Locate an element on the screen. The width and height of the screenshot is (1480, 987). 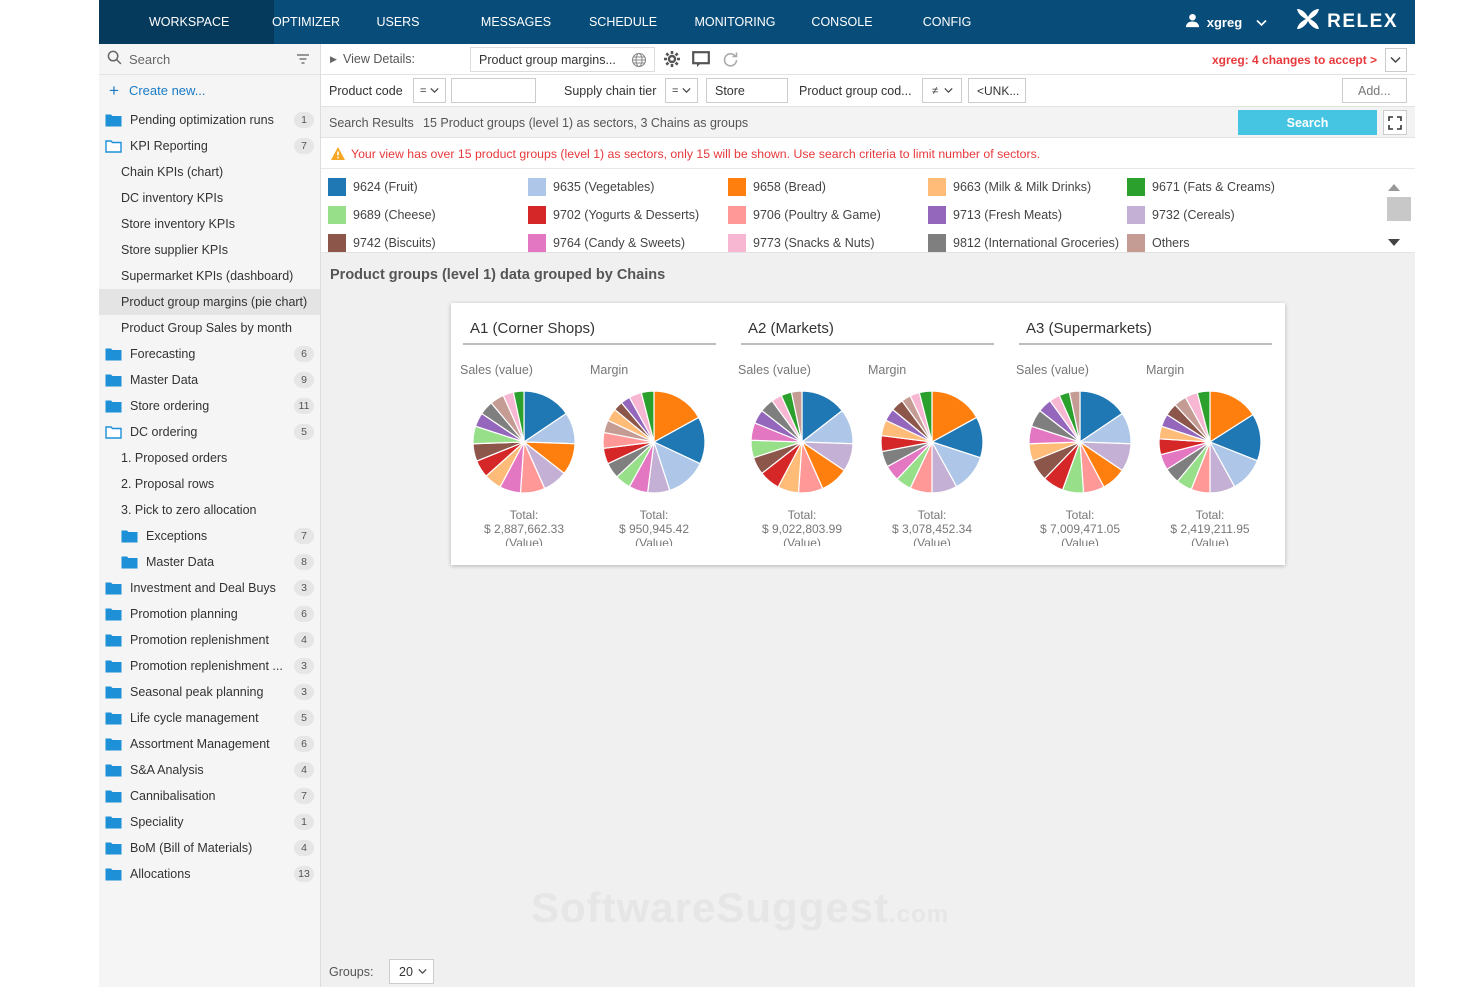
changes-to-accept-link: xgreg: 4 changes to accept > is located at coordinates (1295, 60).